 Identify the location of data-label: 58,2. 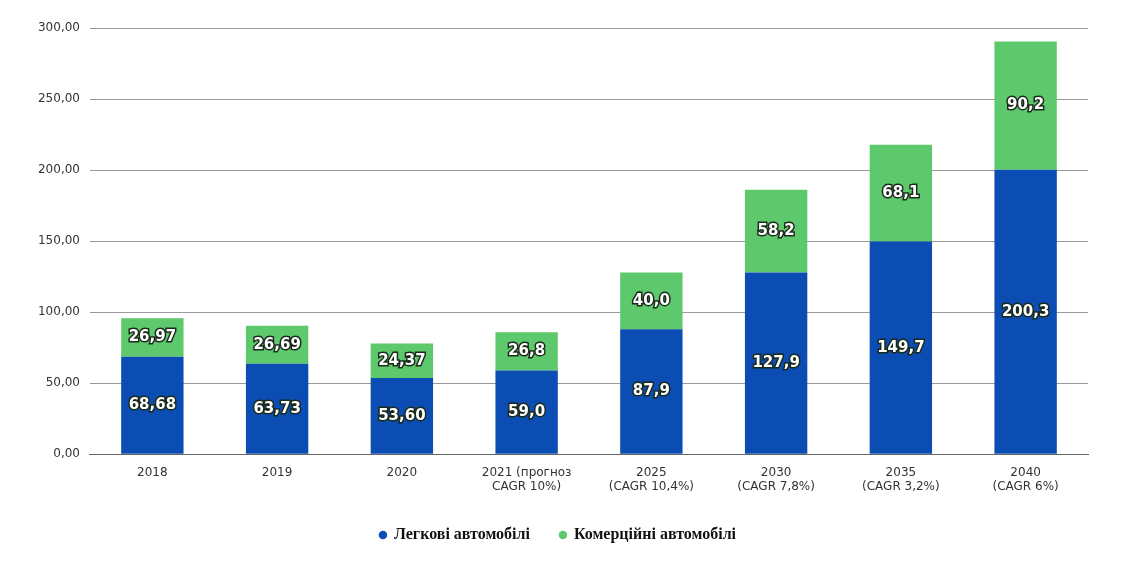
(776, 230).